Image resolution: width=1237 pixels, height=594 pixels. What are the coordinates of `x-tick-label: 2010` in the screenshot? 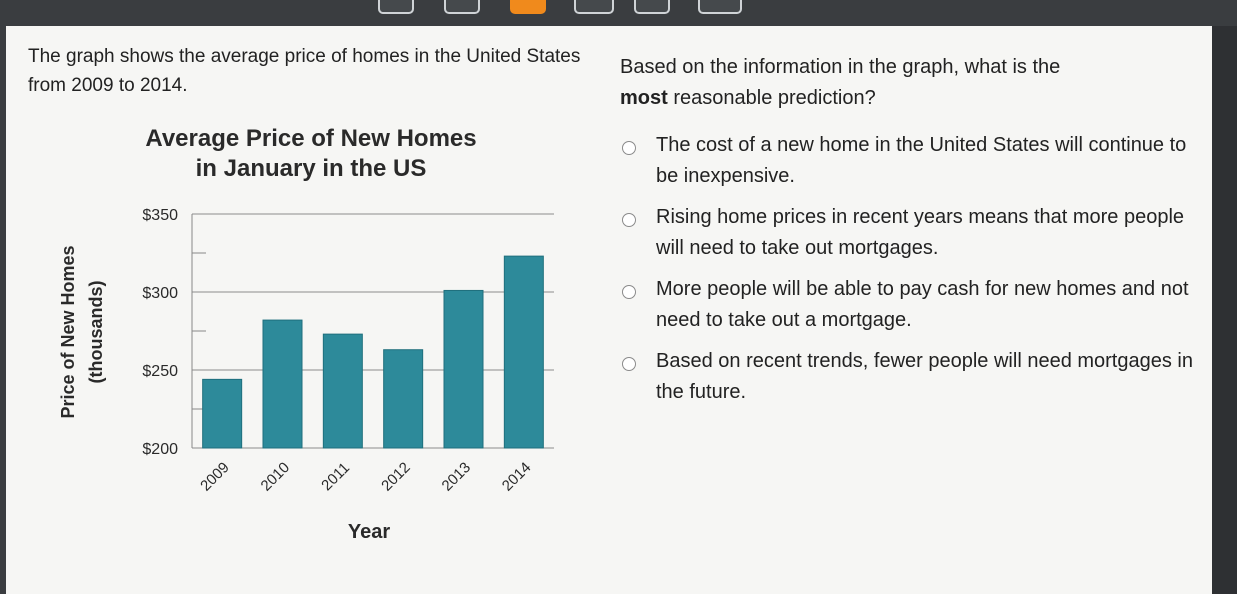 It's located at (276, 477).